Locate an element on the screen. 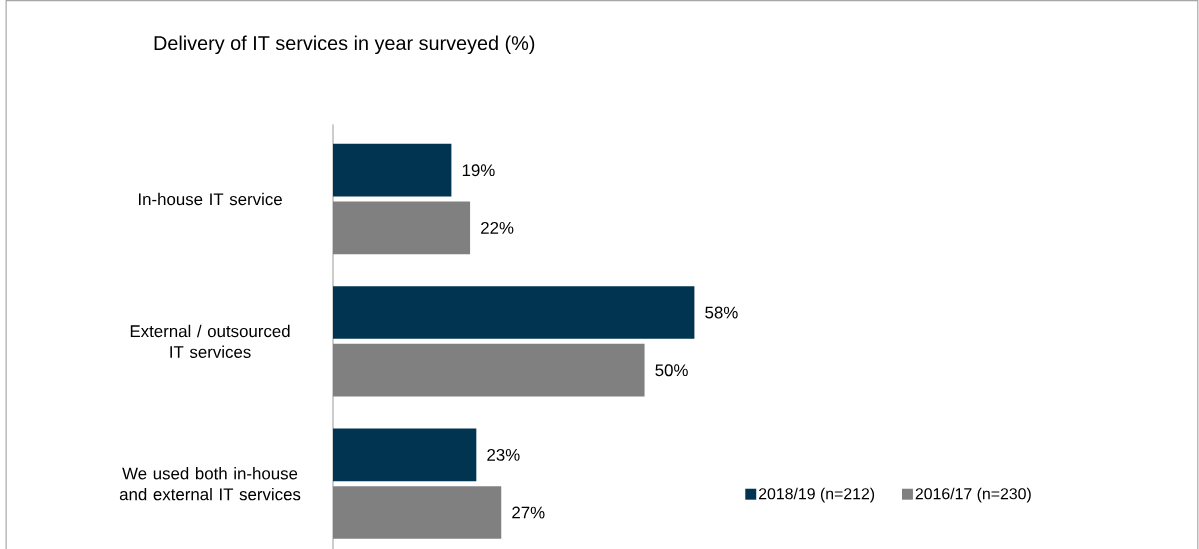 This screenshot has height=549, width=1199. data-label: 27% is located at coordinates (528, 512).